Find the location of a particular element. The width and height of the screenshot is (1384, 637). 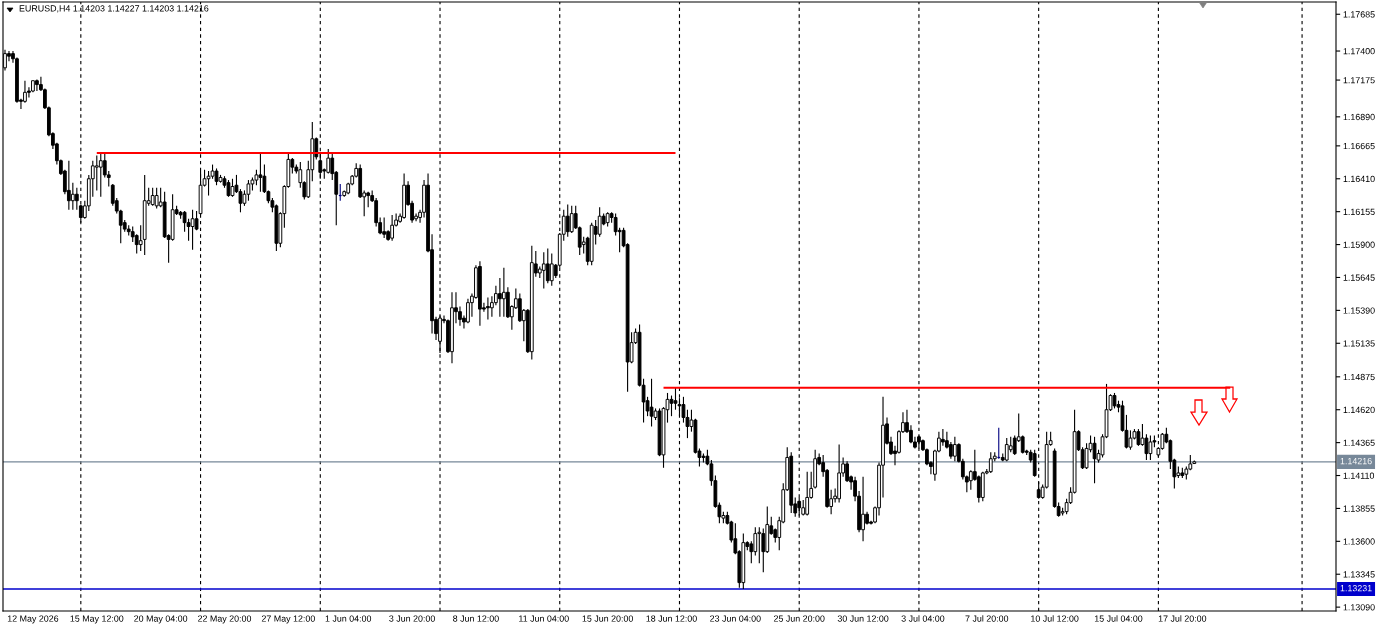

y-tick-label: 1.15900 is located at coordinates (1359, 244).